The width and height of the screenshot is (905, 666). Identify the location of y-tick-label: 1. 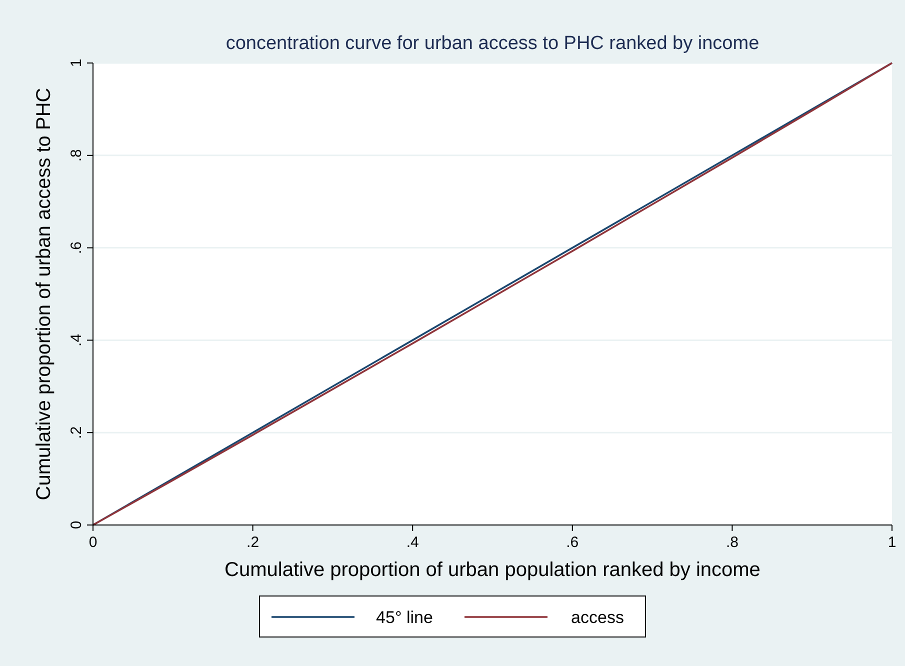
(76, 63).